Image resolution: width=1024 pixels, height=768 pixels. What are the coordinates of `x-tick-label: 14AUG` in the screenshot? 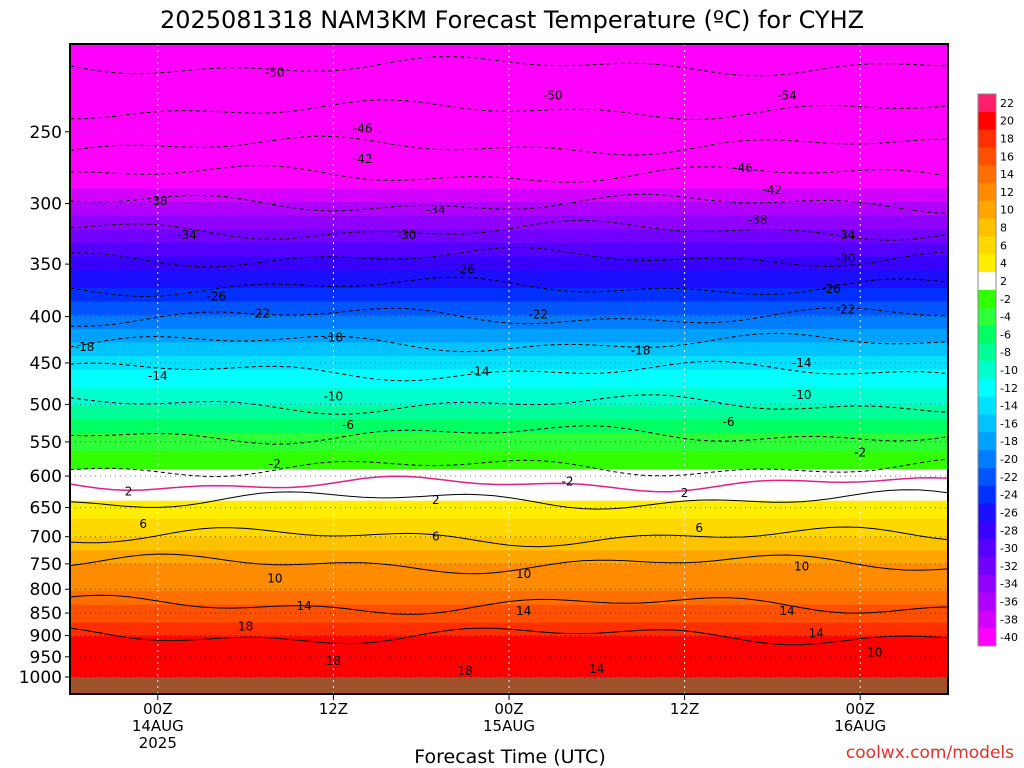 It's located at (158, 726).